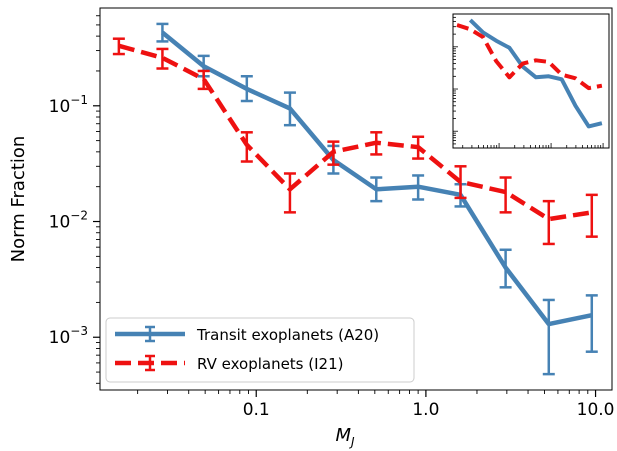  I want to click on inset-series-layer, so click(529, 73).